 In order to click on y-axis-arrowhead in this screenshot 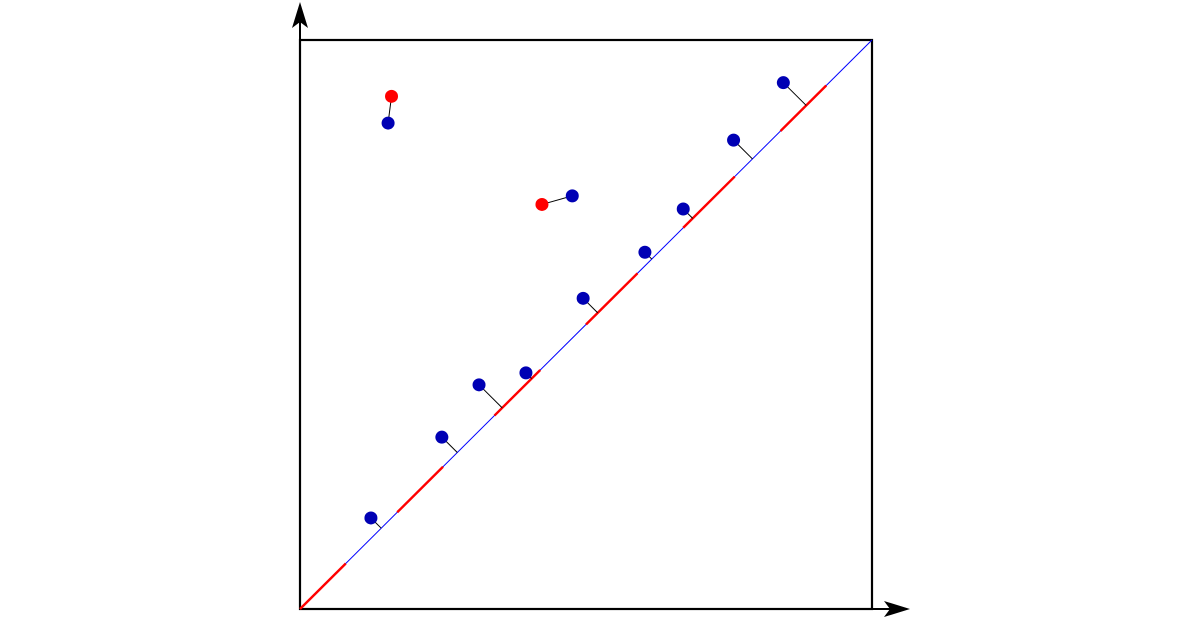, I will do `click(300, 15)`.